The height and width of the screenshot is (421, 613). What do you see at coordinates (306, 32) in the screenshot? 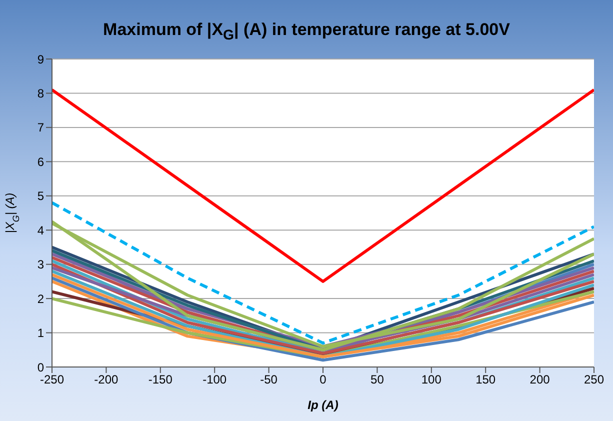
I see `chart-title: Maximum of |X$_{G}$| (A) in temperature range at 5.00V` at bounding box center [306, 32].